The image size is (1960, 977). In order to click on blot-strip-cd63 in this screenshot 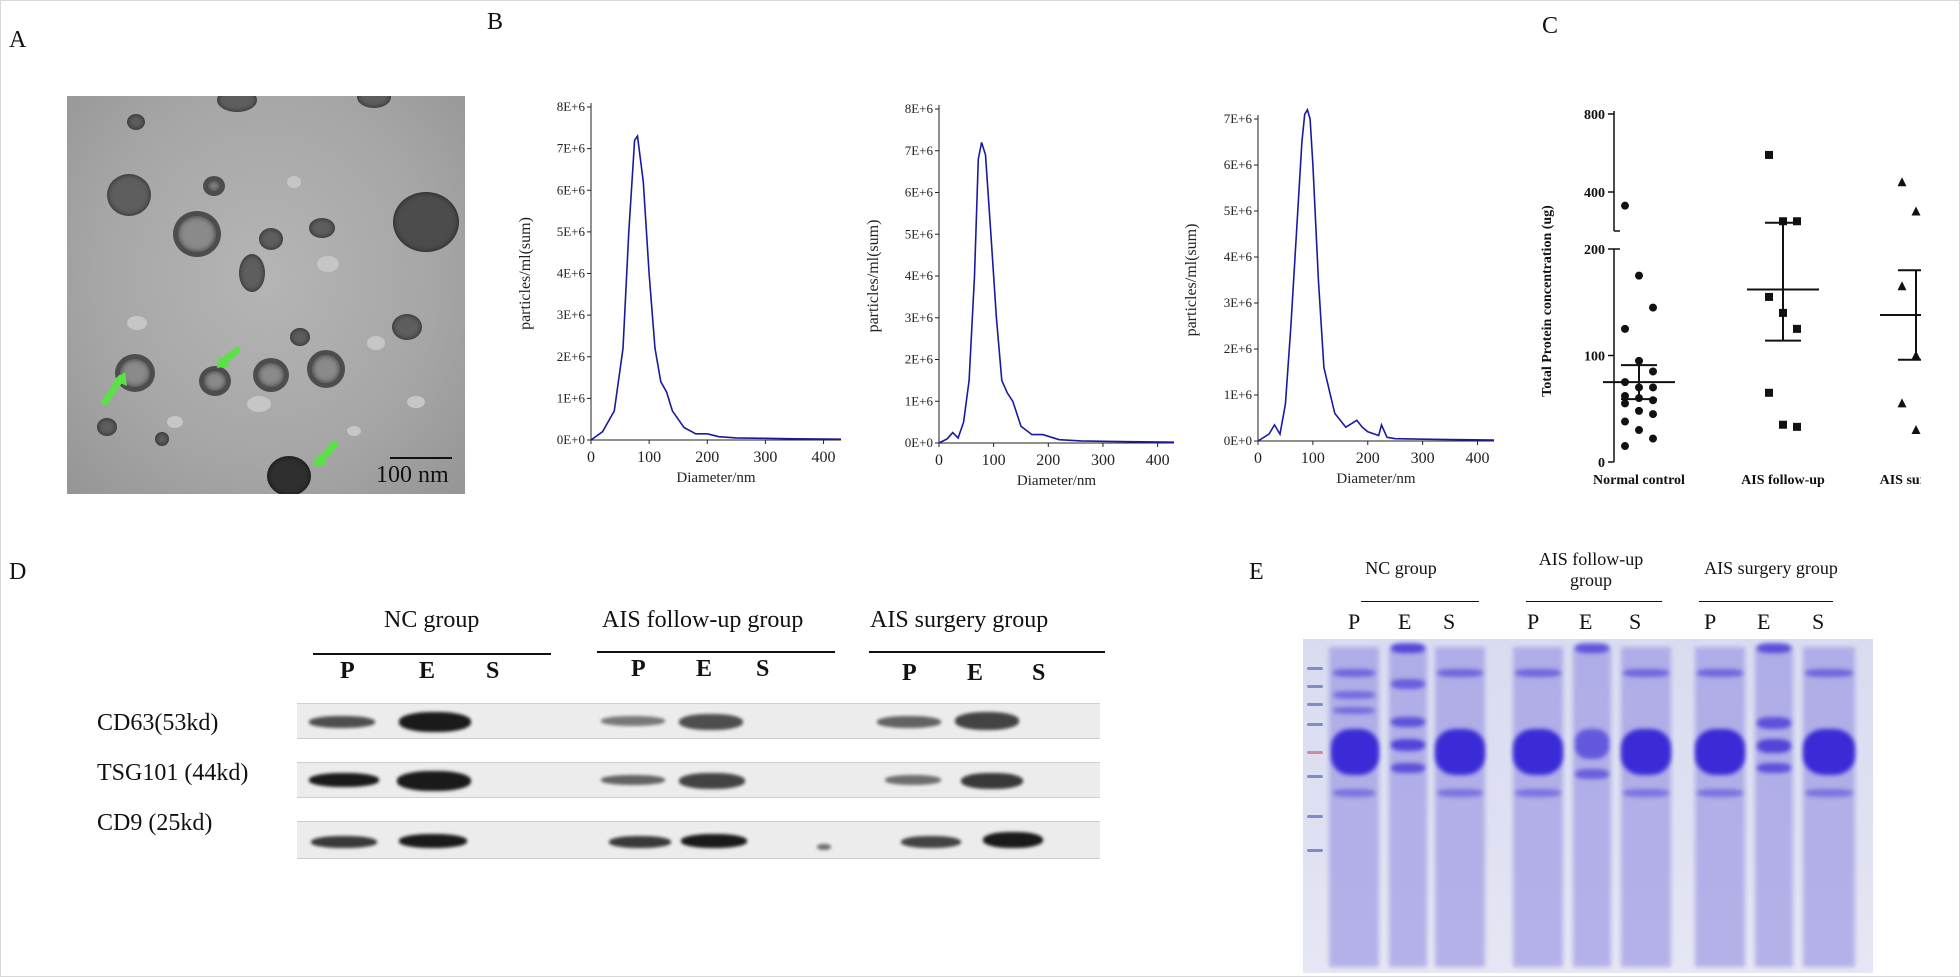, I will do `click(698, 721)`.